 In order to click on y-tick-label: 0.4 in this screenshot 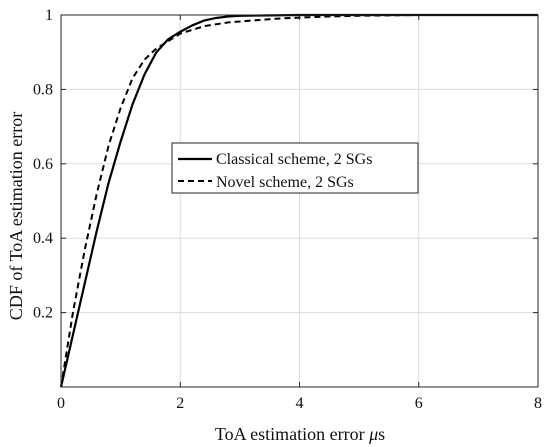, I will do `click(43, 238)`.